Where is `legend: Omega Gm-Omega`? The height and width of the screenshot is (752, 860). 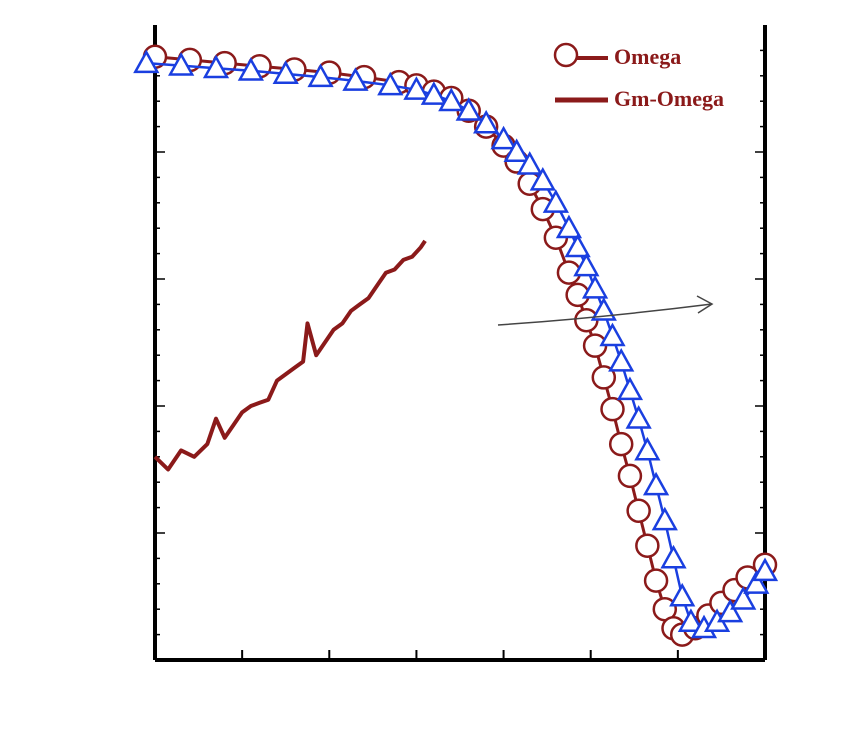
legend: Omega Gm-Omega is located at coordinates (638, 76).